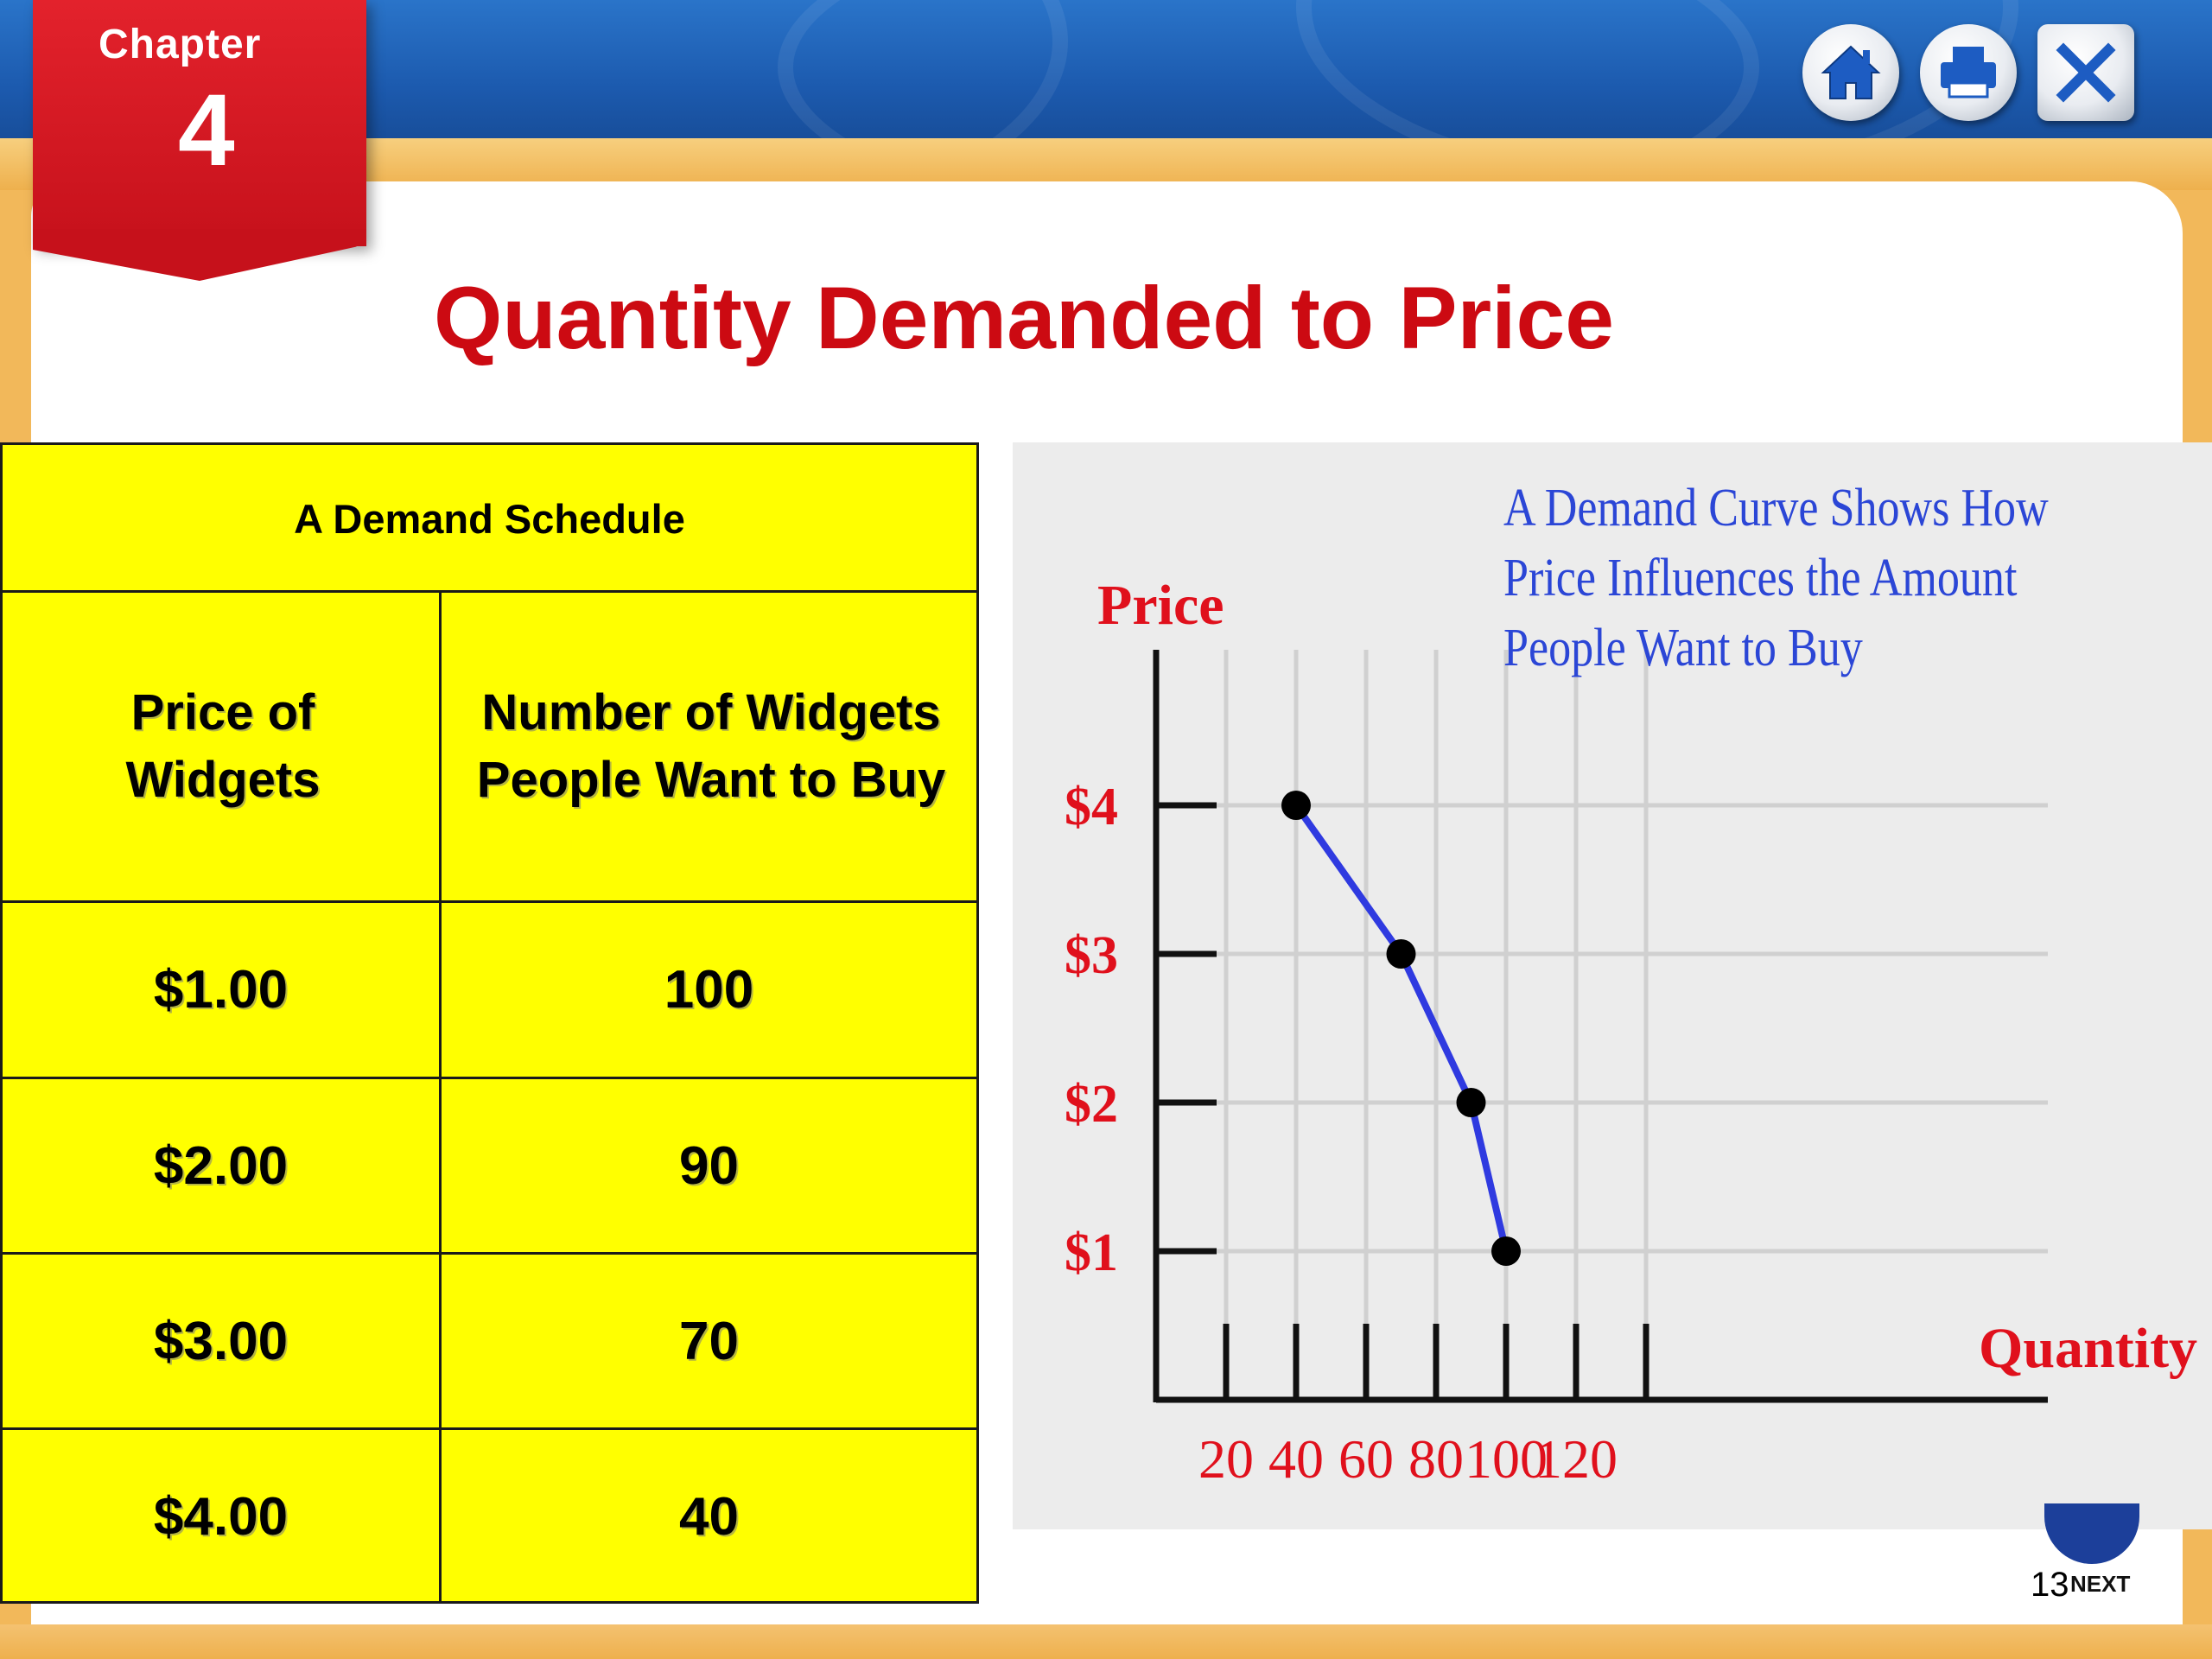 This screenshot has width=2212, height=1659. What do you see at coordinates (709, 1517) in the screenshot?
I see `table-cell-quantity: 40` at bounding box center [709, 1517].